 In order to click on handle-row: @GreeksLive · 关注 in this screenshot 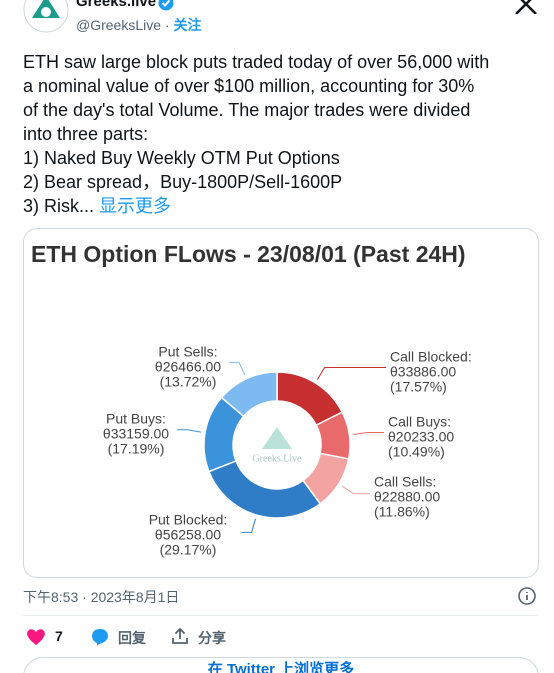, I will do `click(138, 25)`.